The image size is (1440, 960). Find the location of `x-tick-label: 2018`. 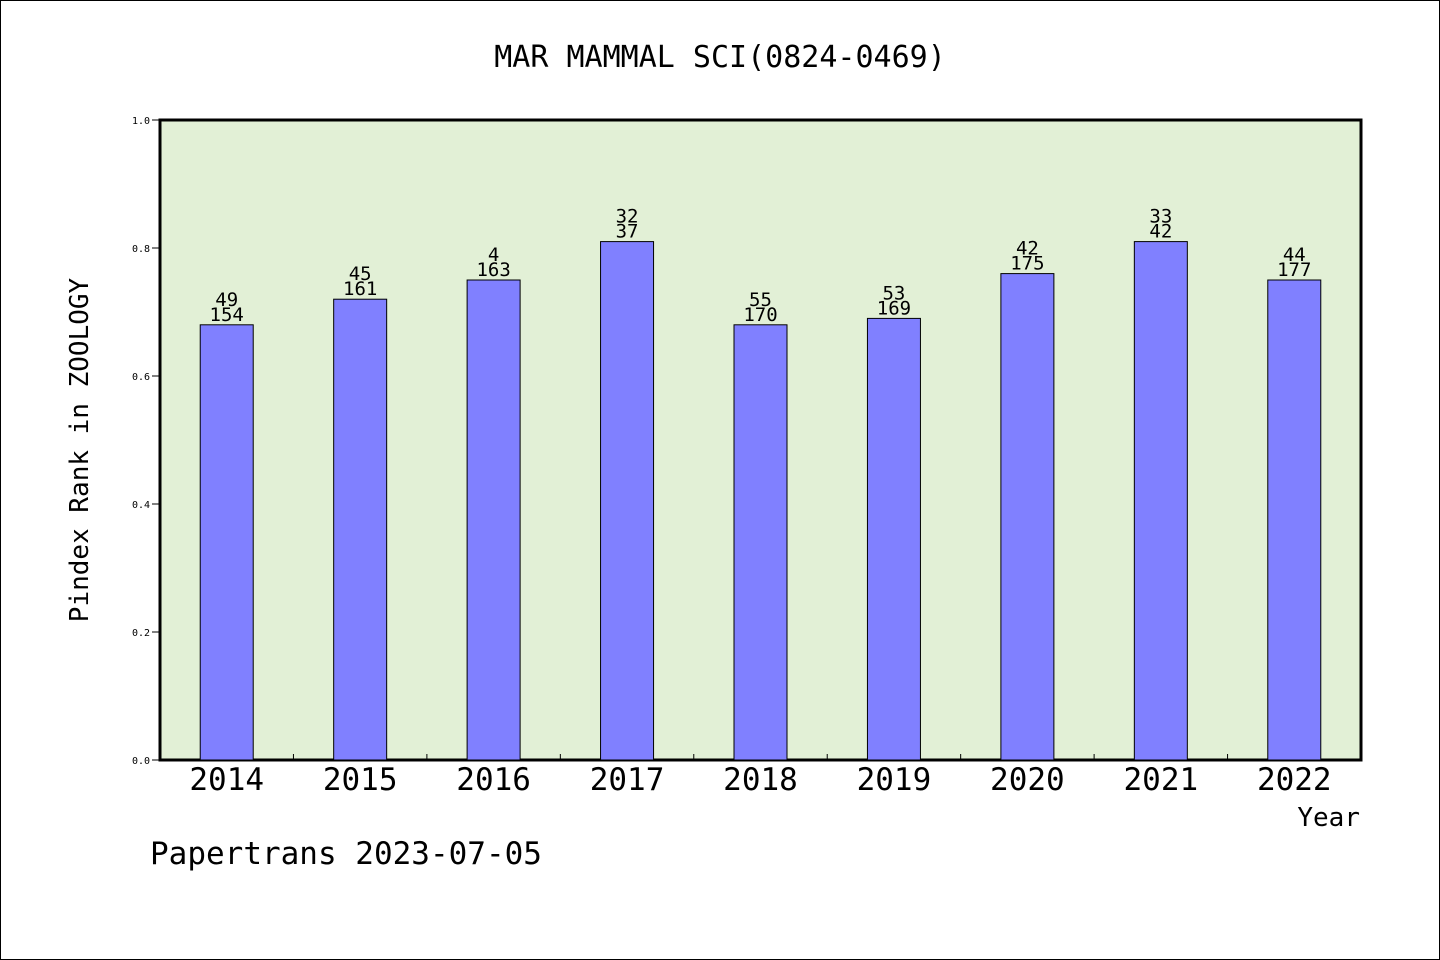

x-tick-label: 2018 is located at coordinates (760, 780).